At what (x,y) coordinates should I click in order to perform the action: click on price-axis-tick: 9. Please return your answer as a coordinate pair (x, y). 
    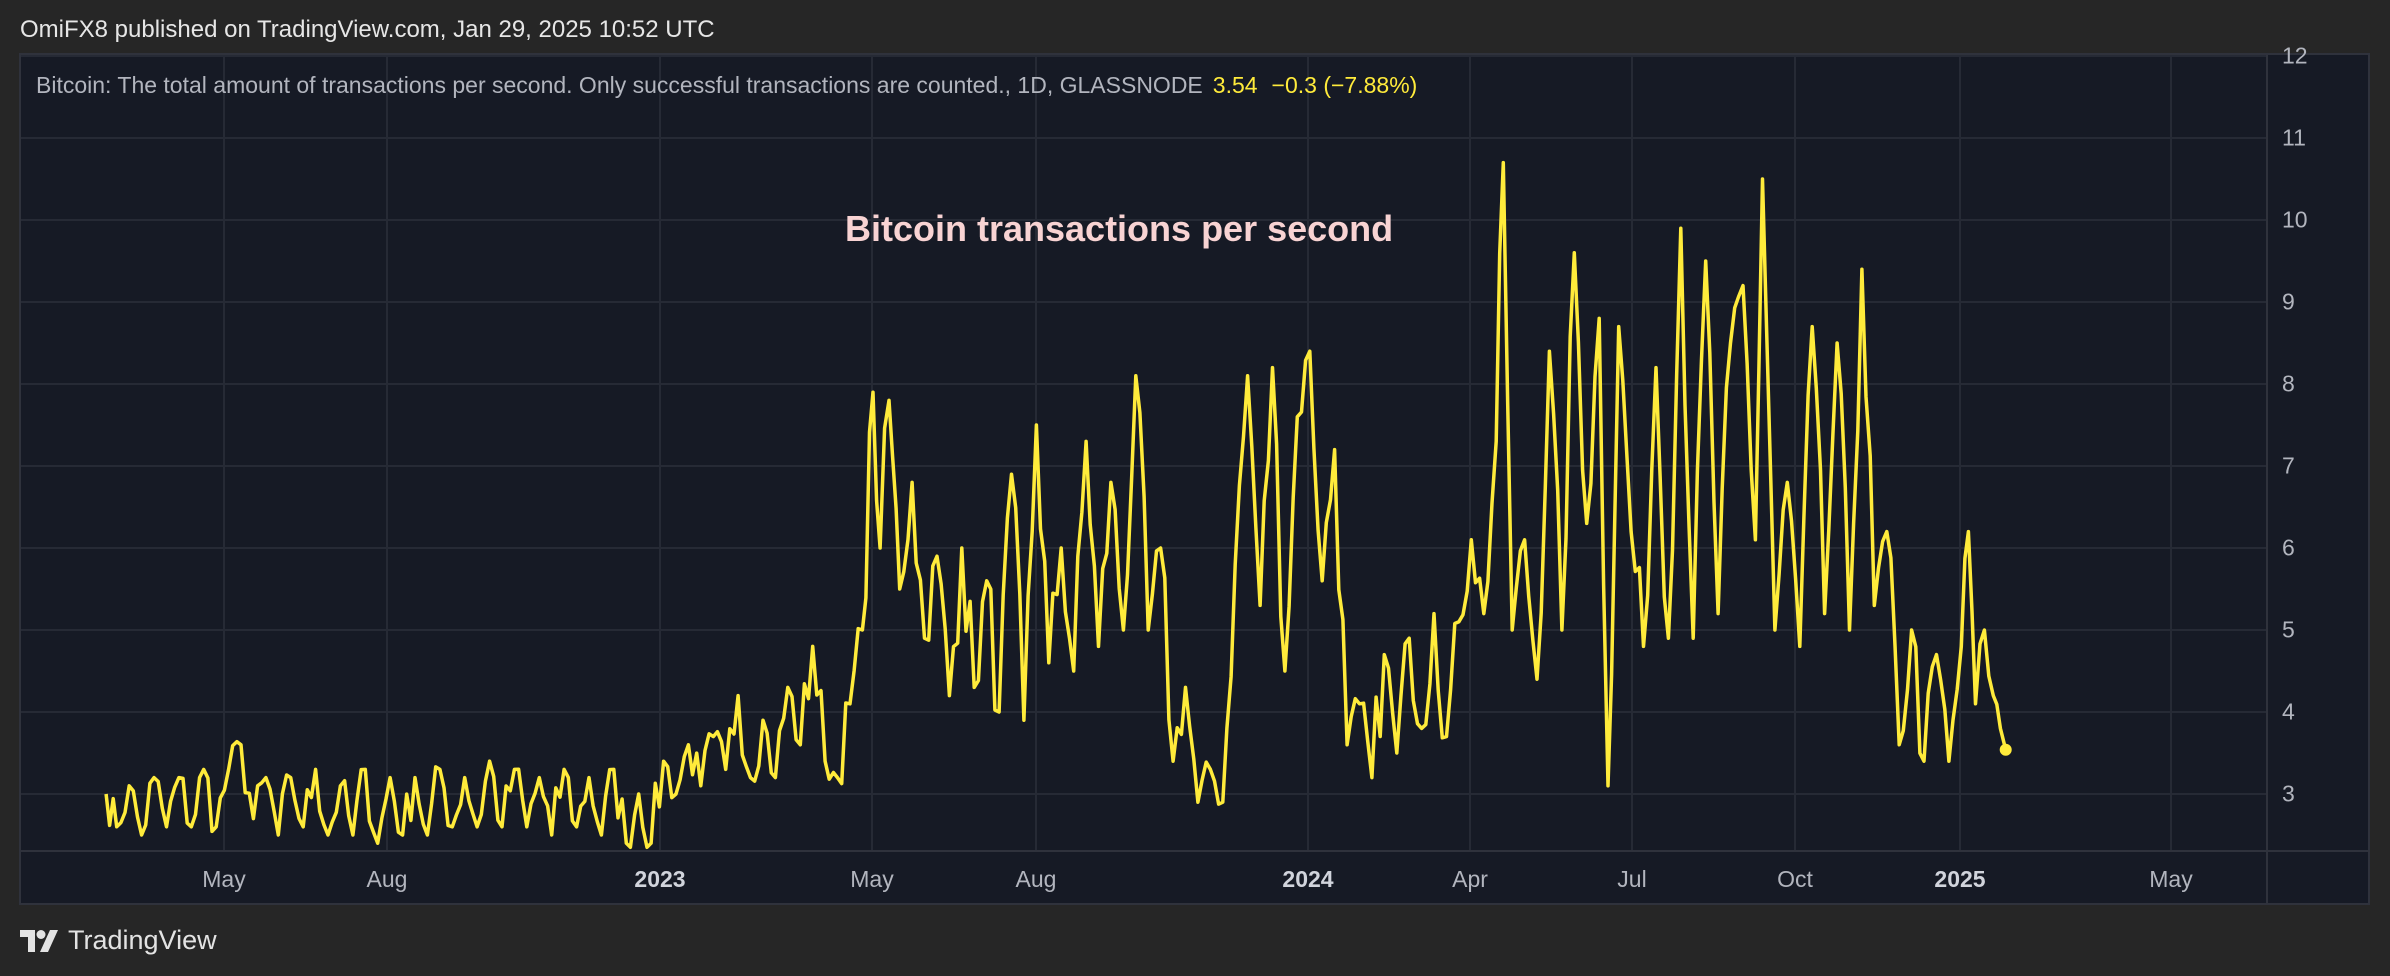
    Looking at the image, I should click on (2288, 301).